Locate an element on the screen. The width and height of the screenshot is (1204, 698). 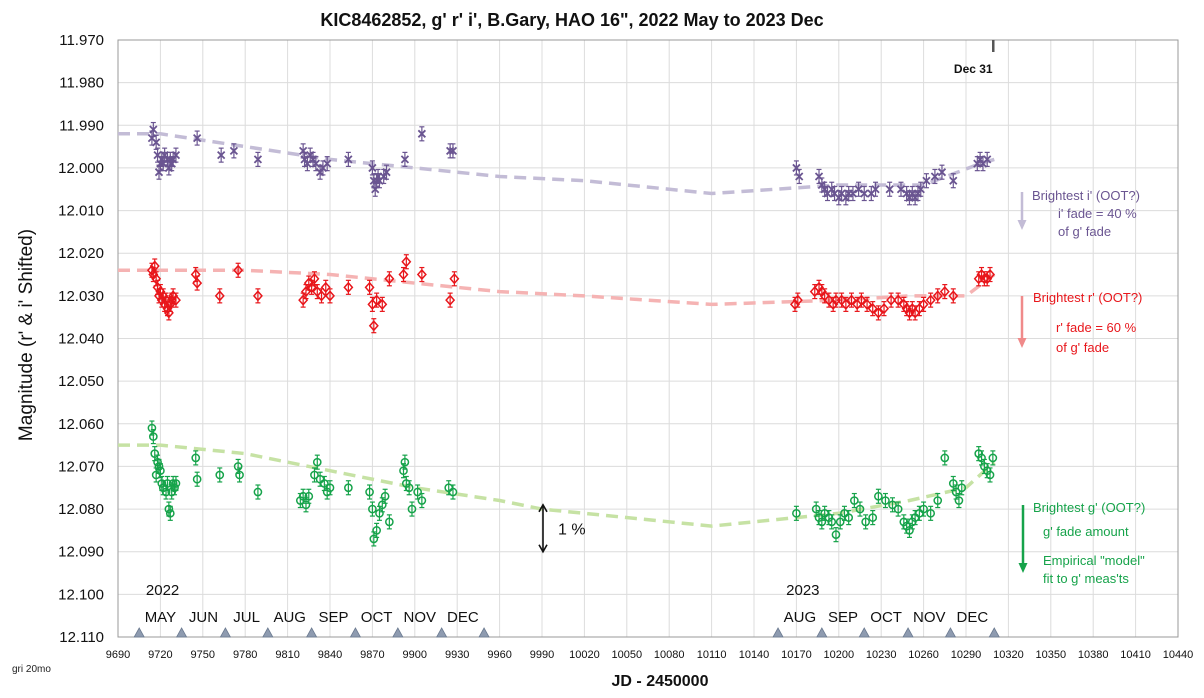
y-tick-label: 12.000 is located at coordinates (81, 168).